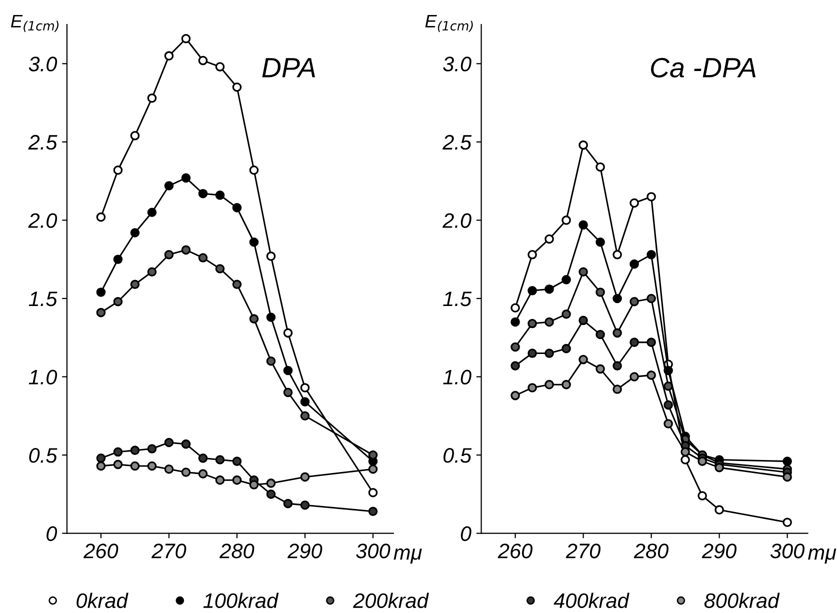 This screenshot has width=837, height=613. Describe the element at coordinates (288, 68) in the screenshot. I see `text: DPA` at that location.